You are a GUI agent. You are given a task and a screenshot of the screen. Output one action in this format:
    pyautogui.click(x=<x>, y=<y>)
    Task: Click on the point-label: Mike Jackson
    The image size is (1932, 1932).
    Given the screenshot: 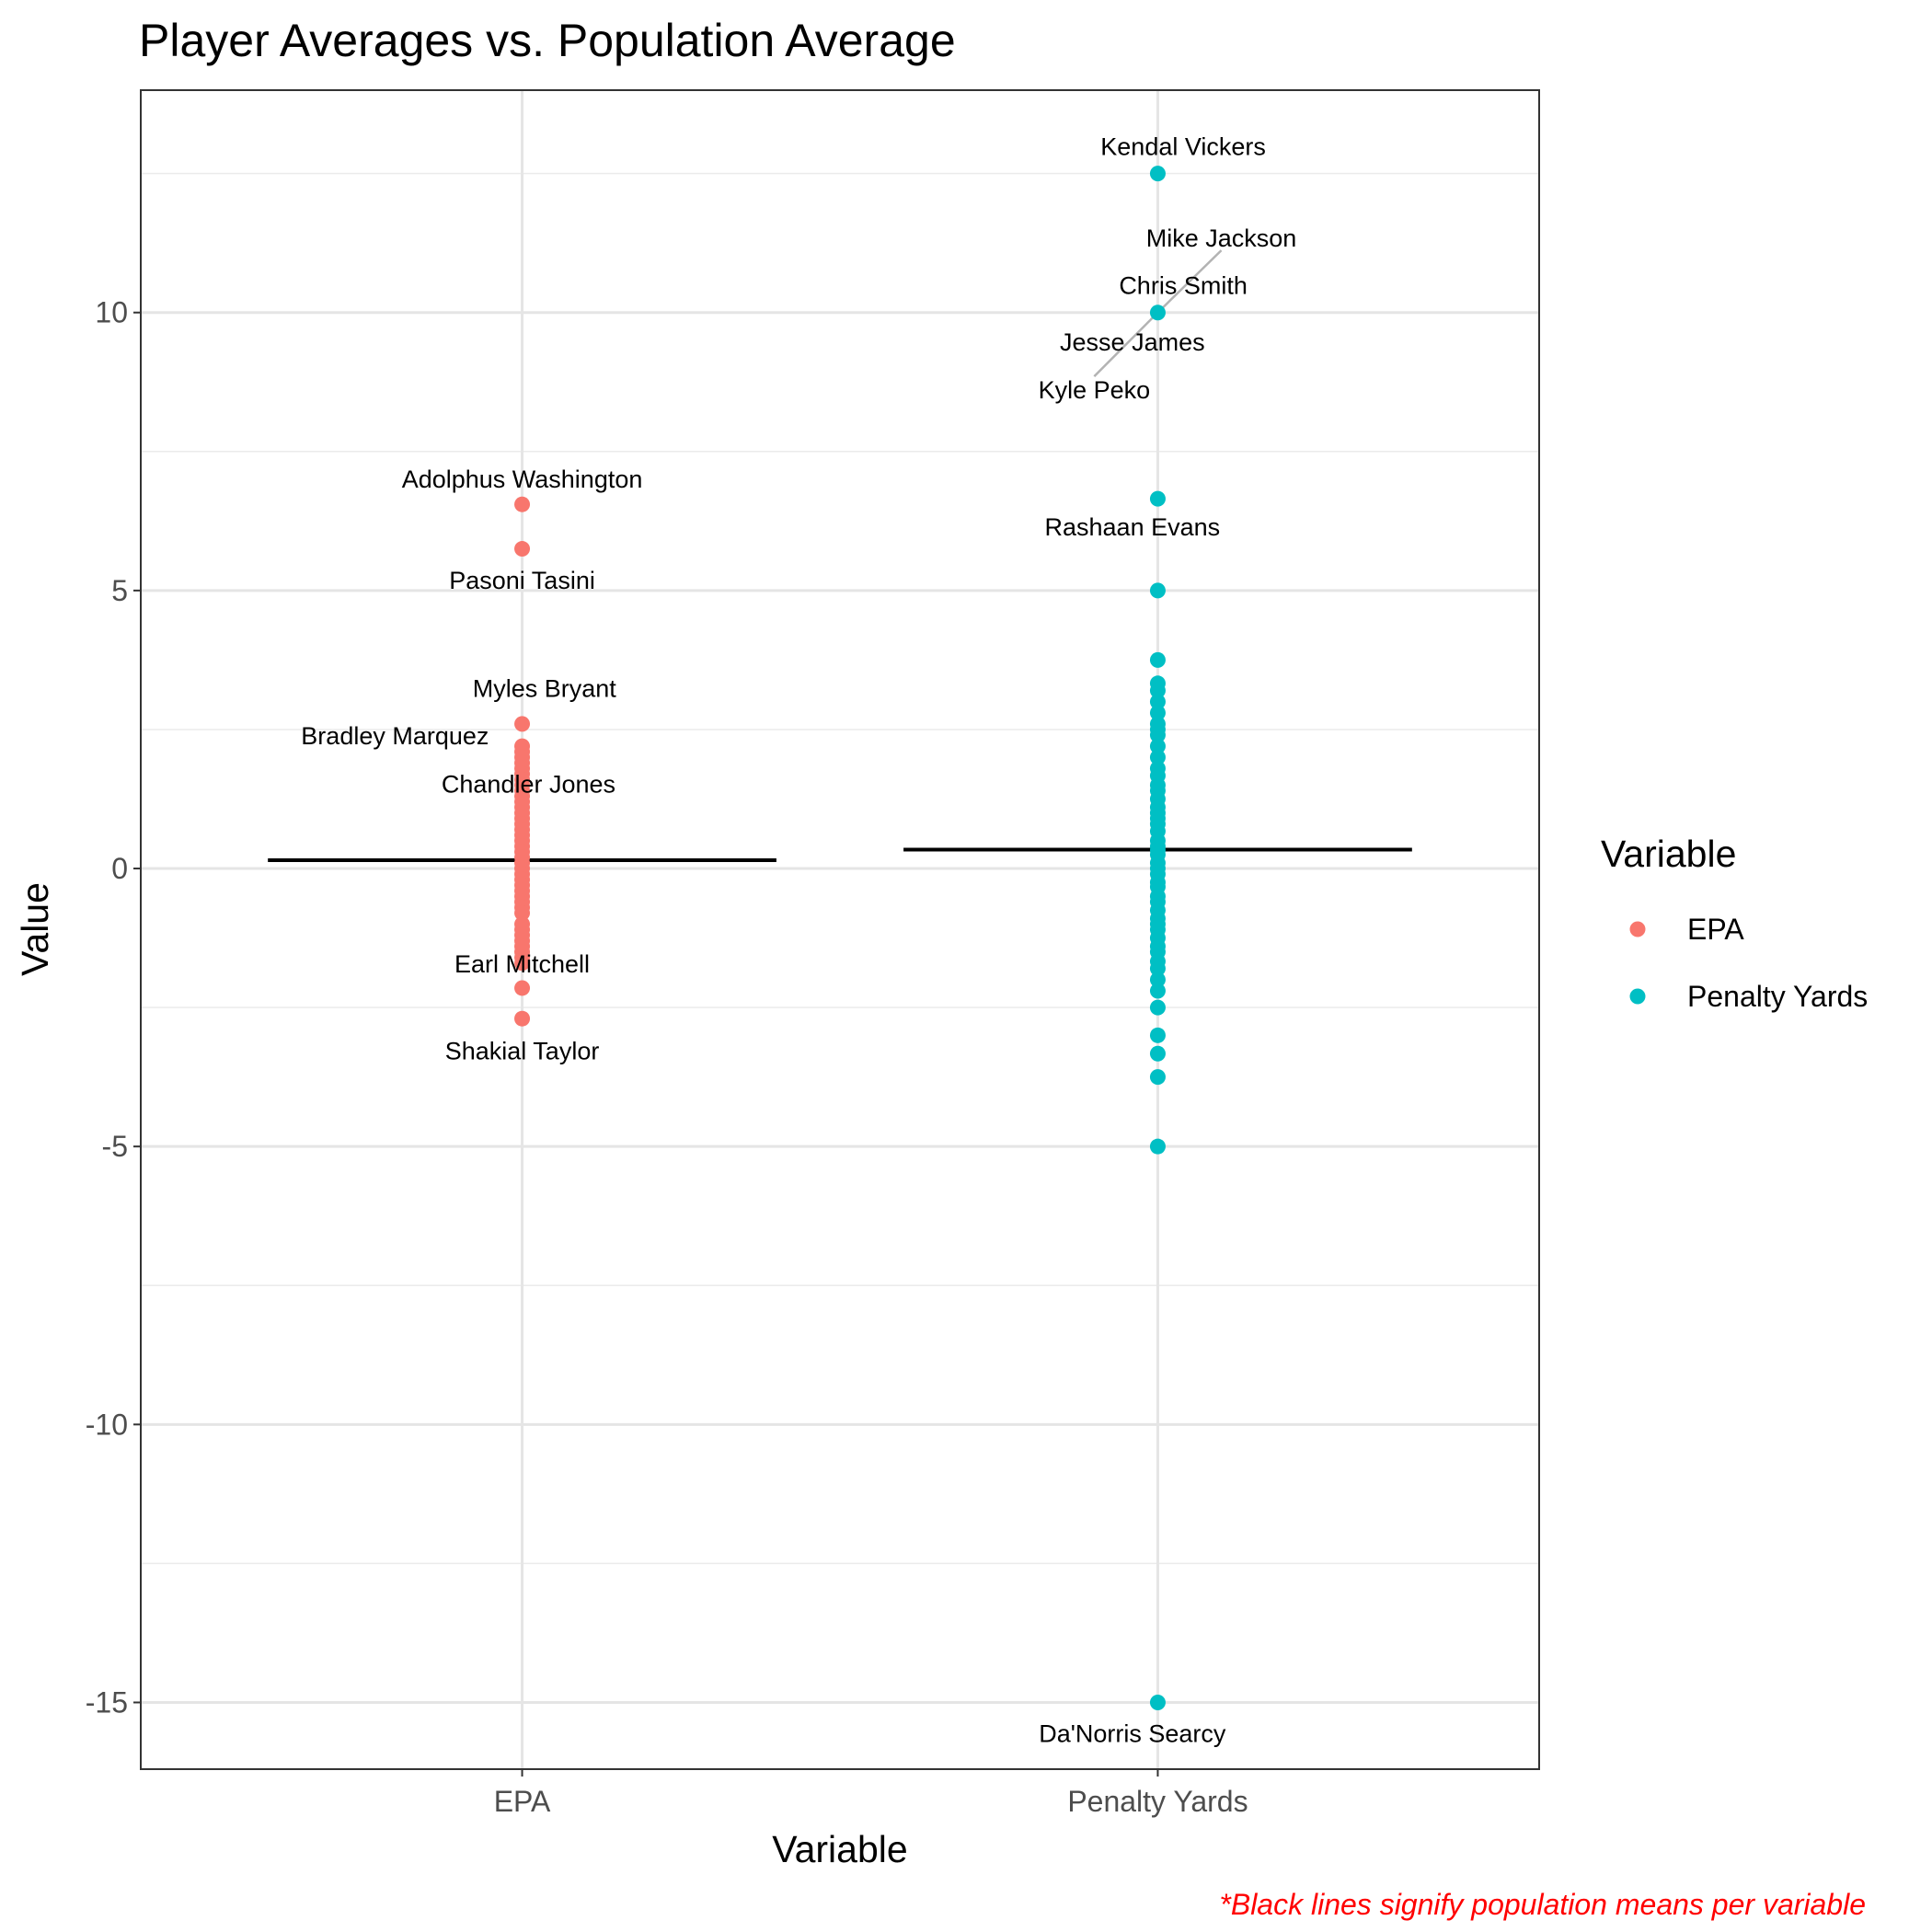 What is the action you would take?
    pyautogui.click(x=1221, y=238)
    